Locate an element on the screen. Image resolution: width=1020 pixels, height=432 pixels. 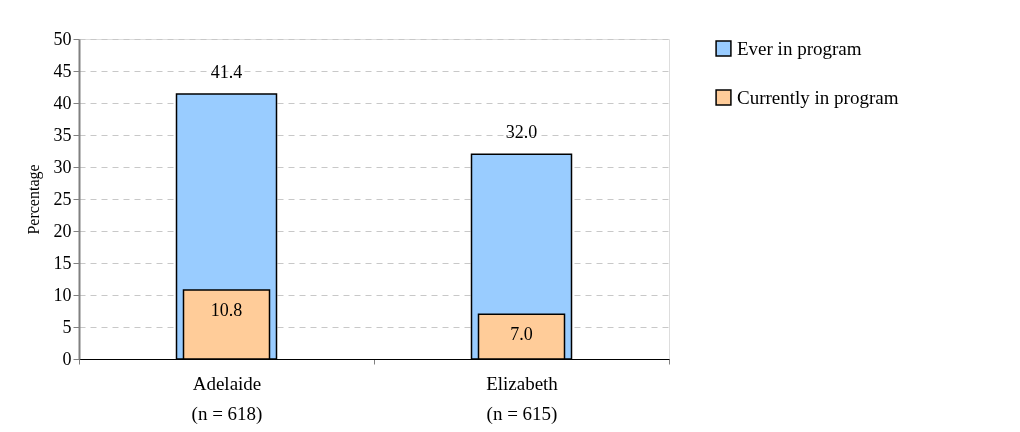
legend-label: Ever in program is located at coordinates (799, 48).